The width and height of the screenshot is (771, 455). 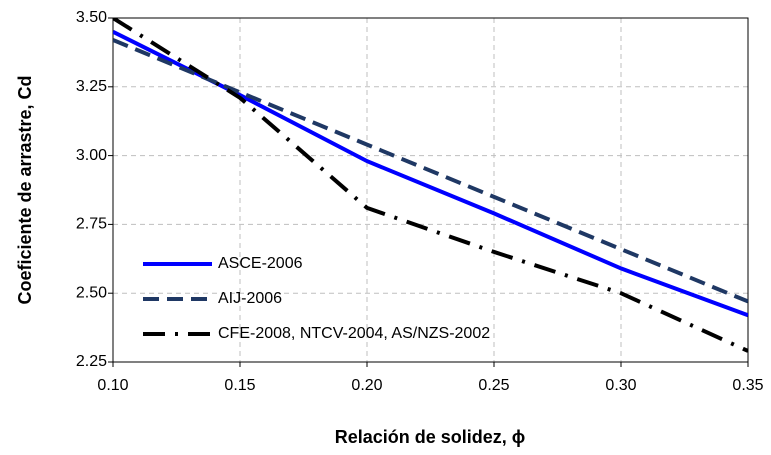 I want to click on x-tick-label: 0.15, so click(x=239, y=385).